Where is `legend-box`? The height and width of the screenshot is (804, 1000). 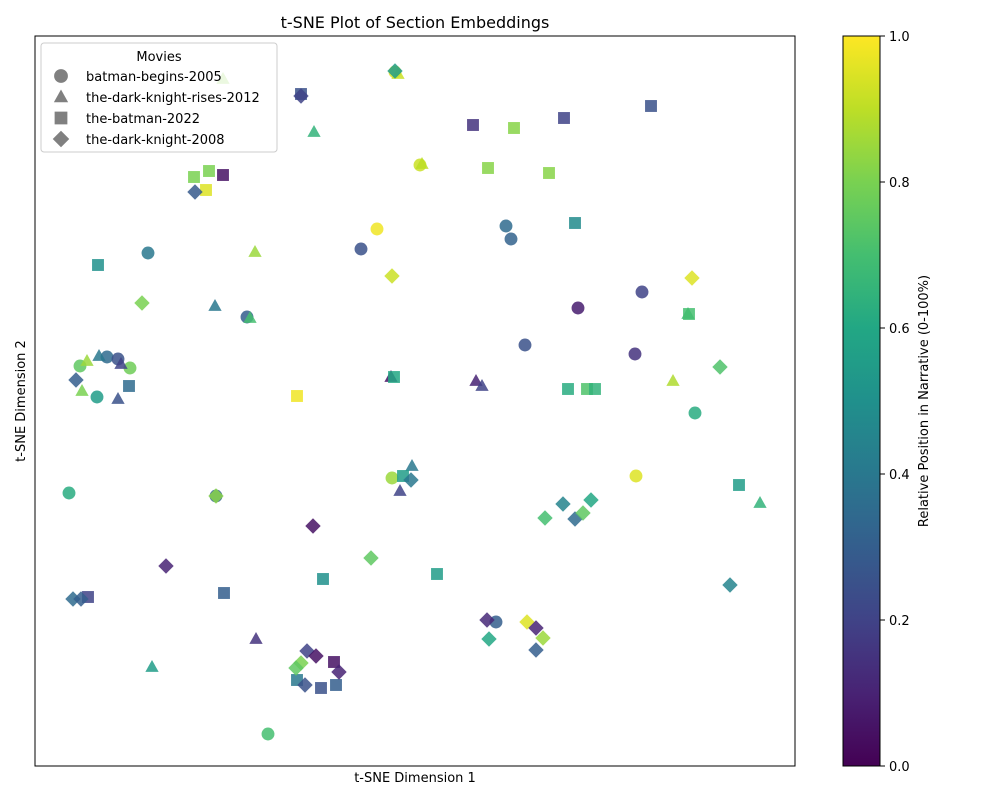 legend-box is located at coordinates (159, 97).